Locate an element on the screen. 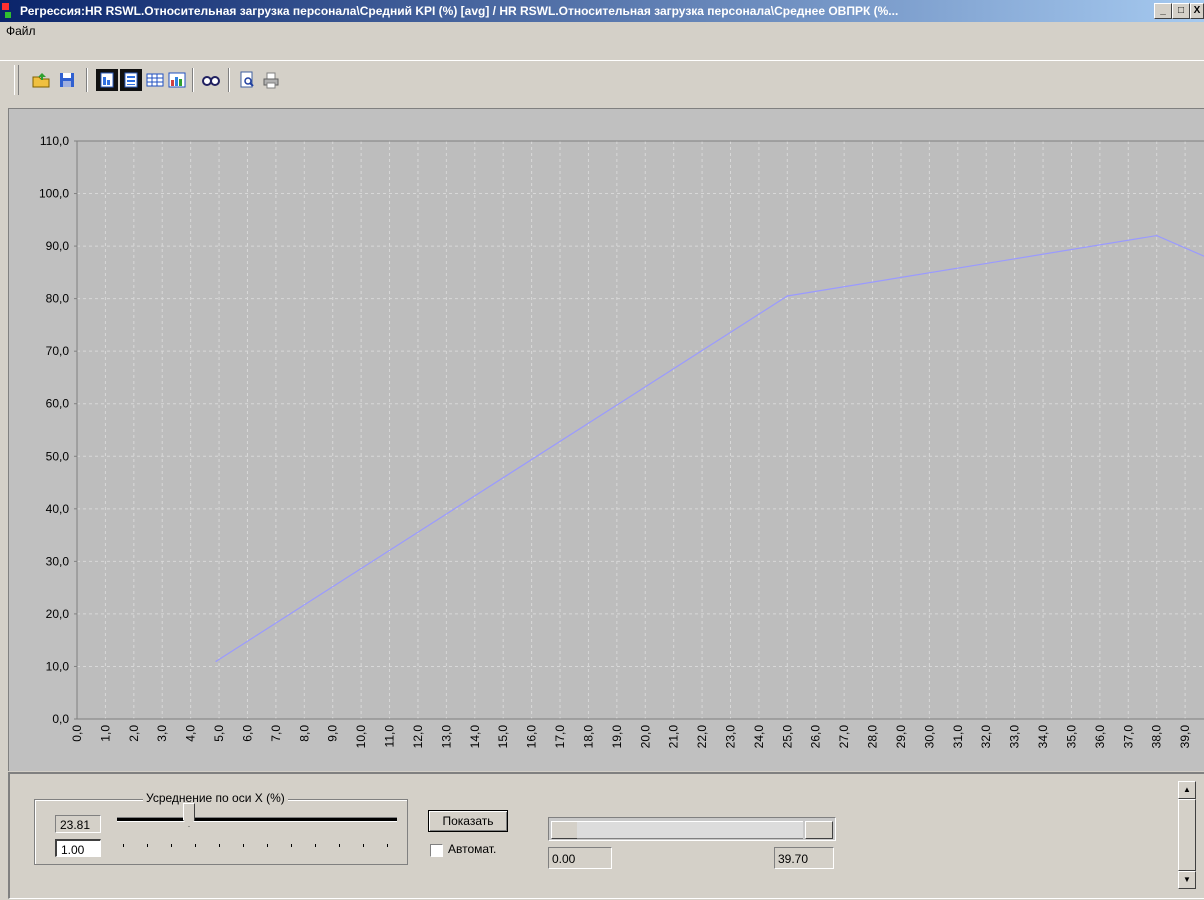 This screenshot has width=1204, height=900. x-tick-label: 16,0 is located at coordinates (532, 737).